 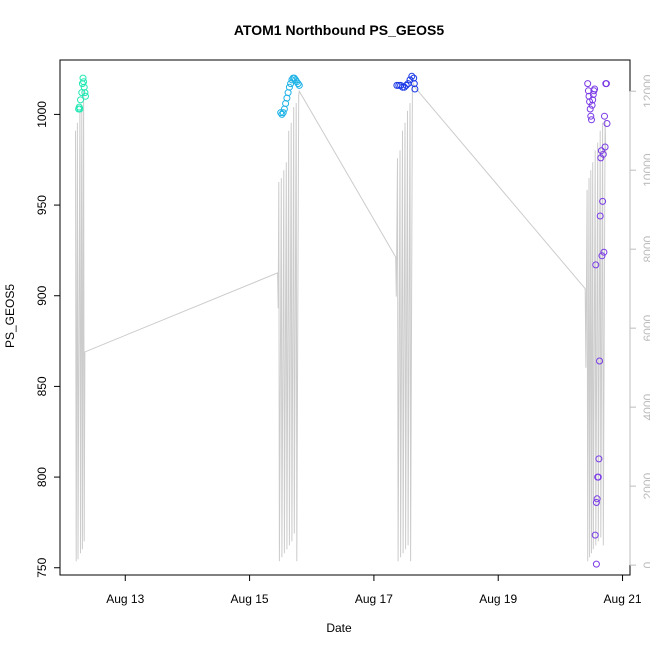 What do you see at coordinates (645, 327) in the screenshot?
I see `y-right-tick-label: 6000` at bounding box center [645, 327].